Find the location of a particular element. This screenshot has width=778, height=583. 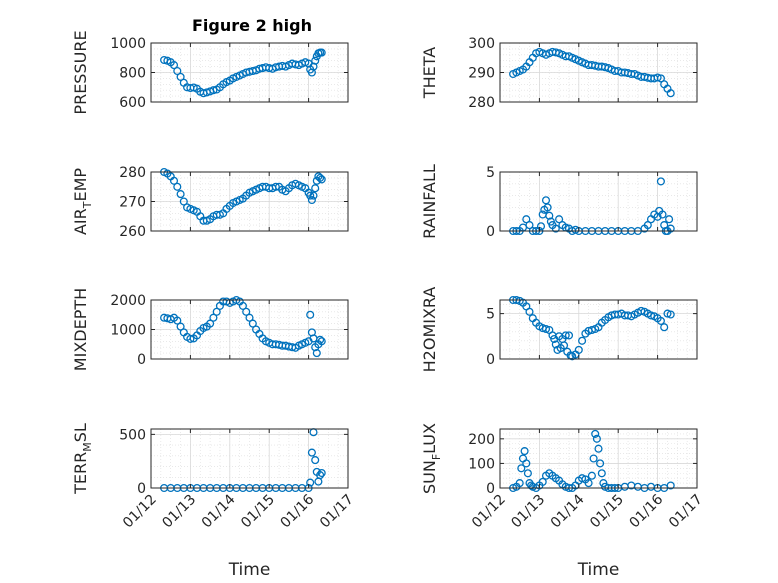

subplot-rainfall: 0 5 RAINFALL is located at coordinates (559, 202).